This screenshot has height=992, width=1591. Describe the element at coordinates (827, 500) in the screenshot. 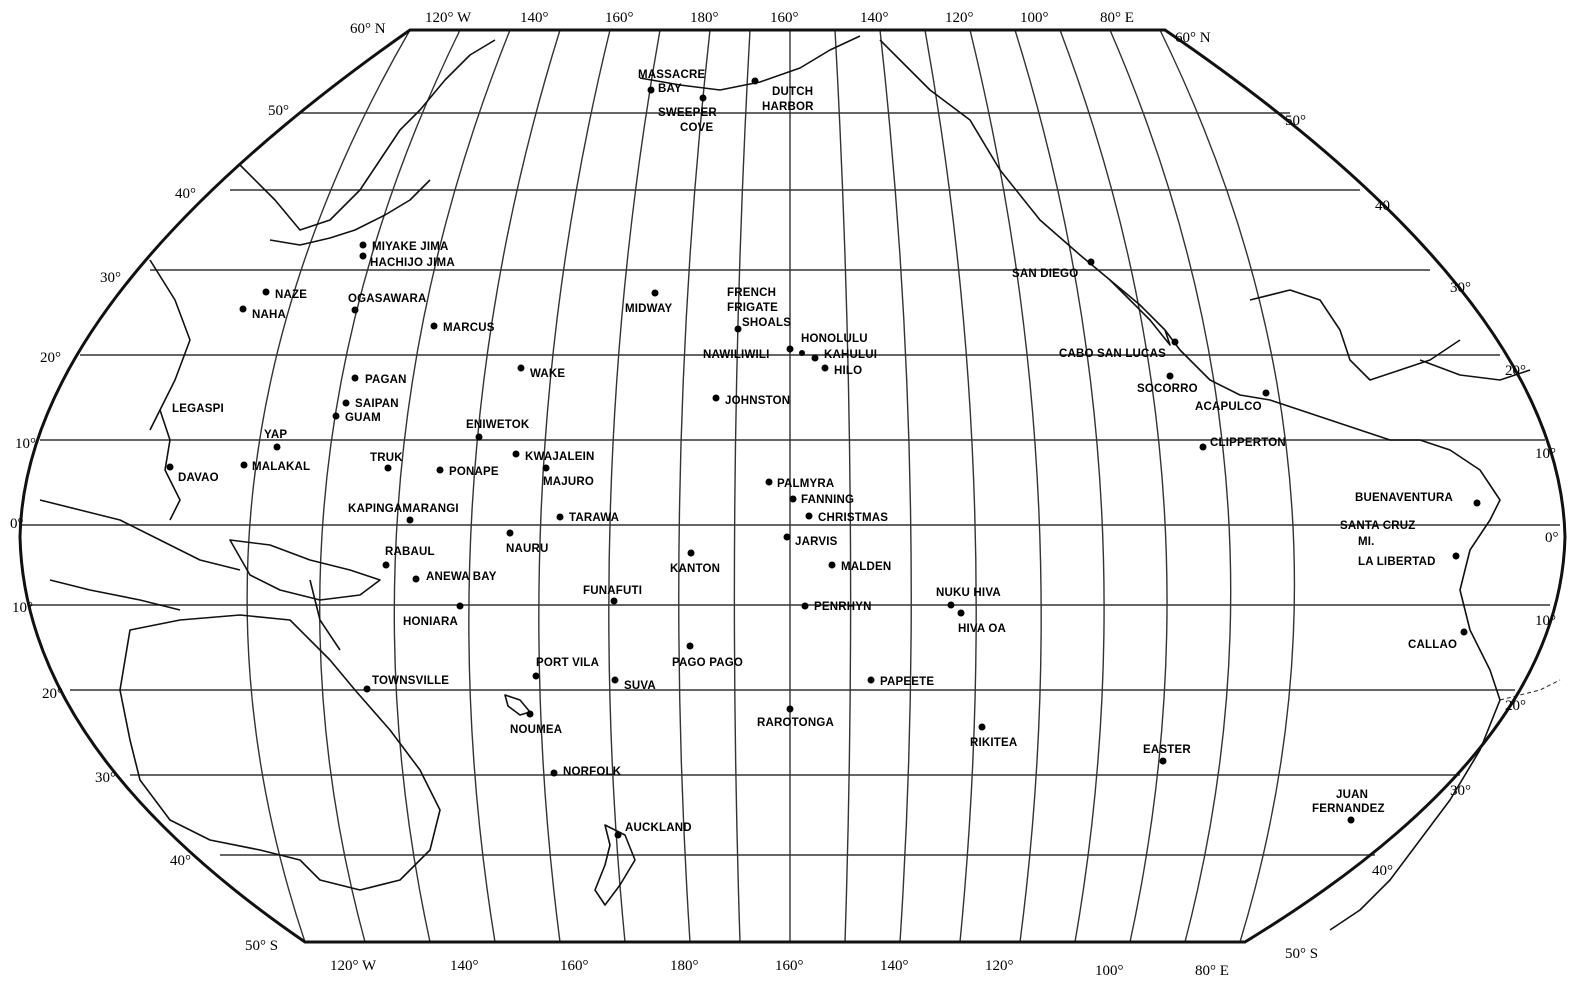

I see `place-label: FANNING` at that location.